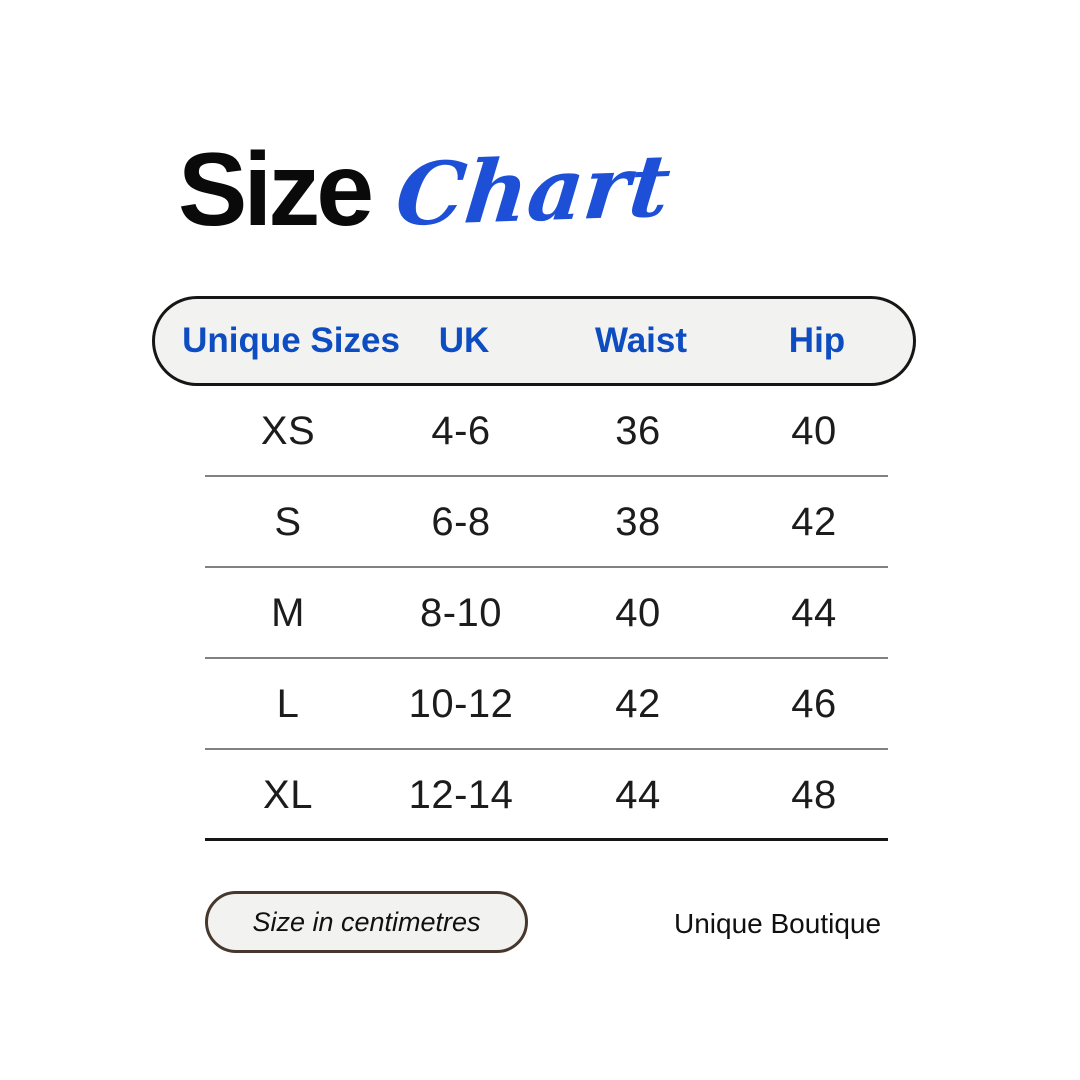  I want to click on cell-waist: 44, so click(638, 795).